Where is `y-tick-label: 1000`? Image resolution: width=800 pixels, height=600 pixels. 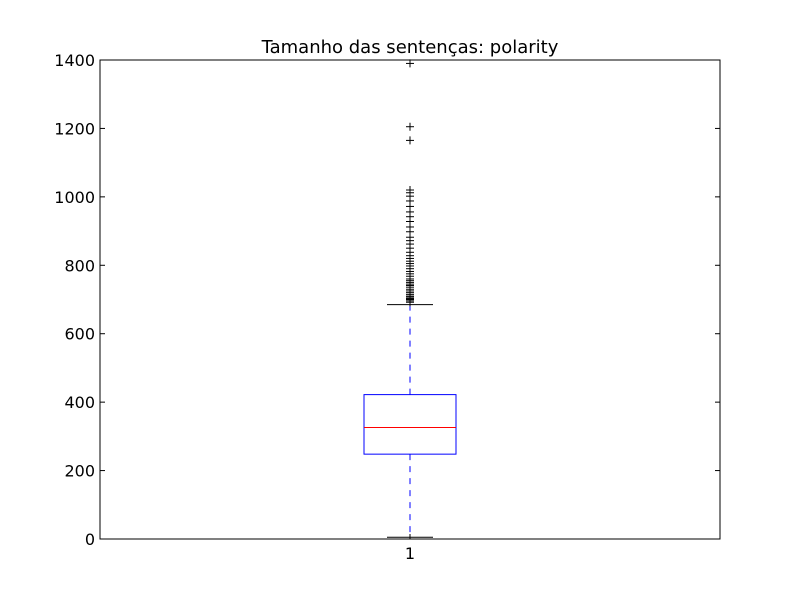
y-tick-label: 1000 is located at coordinates (74, 197).